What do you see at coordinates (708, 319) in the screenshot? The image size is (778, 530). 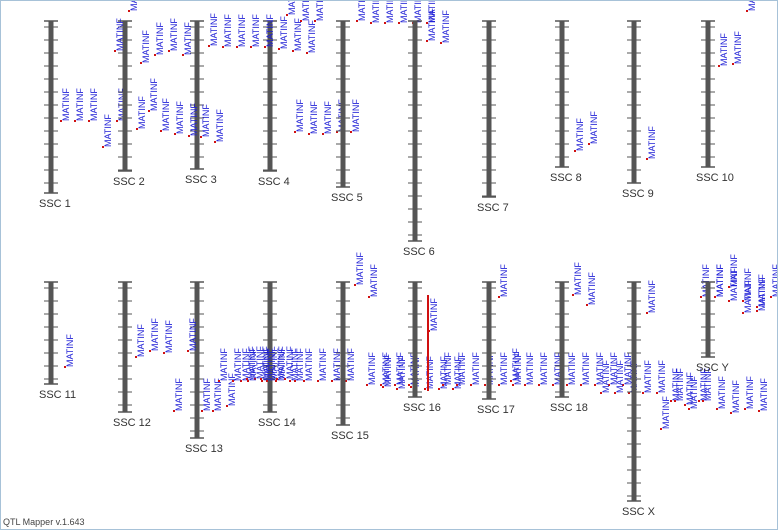 I see `chromosome-bar-ssc-y` at bounding box center [708, 319].